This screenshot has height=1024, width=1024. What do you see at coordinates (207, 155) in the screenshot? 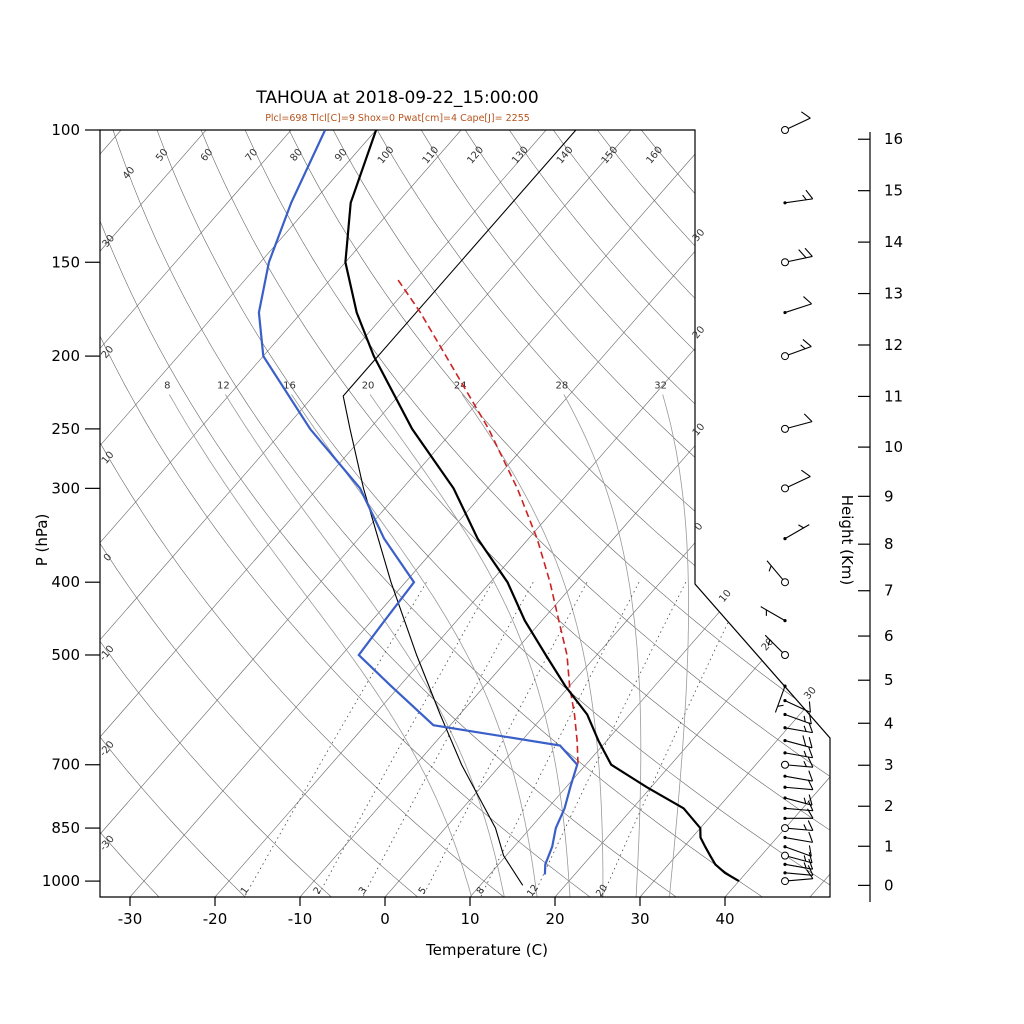
I see `svg-text: 60` at bounding box center [207, 155].